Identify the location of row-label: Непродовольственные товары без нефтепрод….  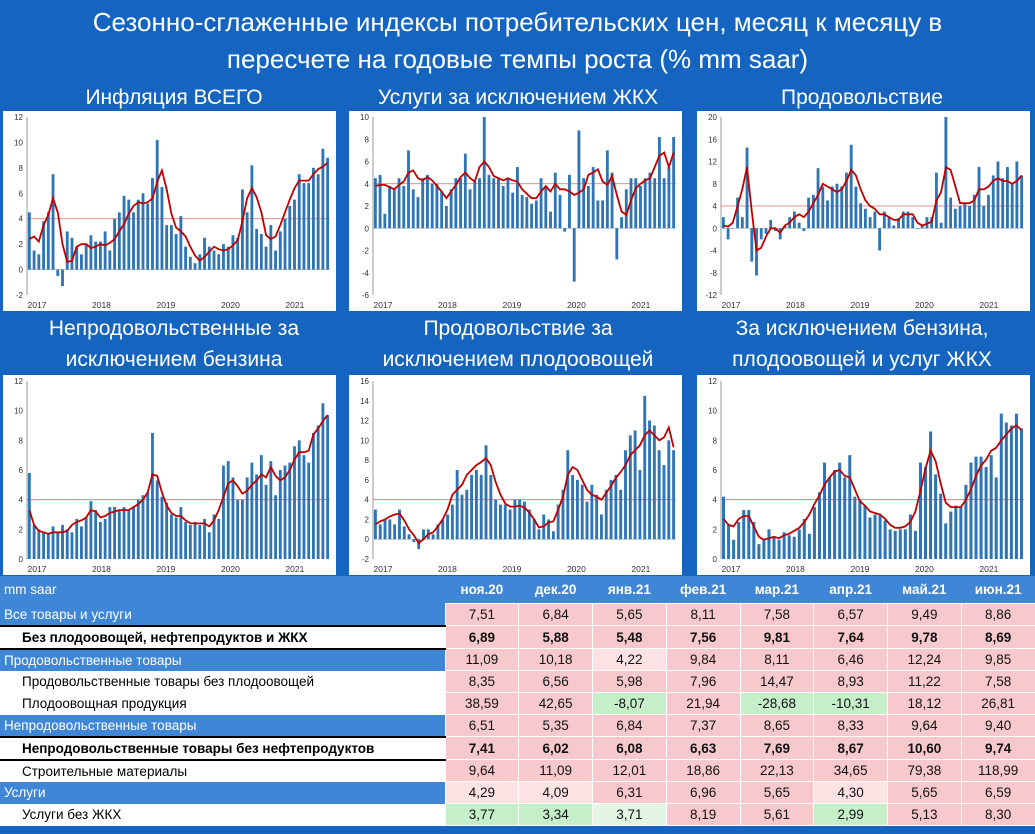
(222, 748).